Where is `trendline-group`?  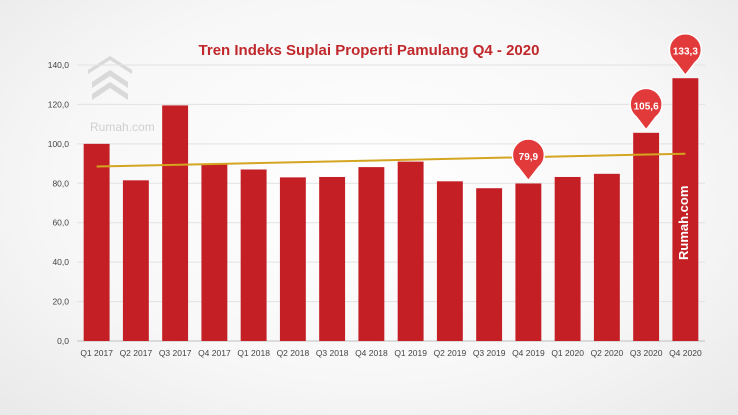
trendline-group is located at coordinates (391, 160).